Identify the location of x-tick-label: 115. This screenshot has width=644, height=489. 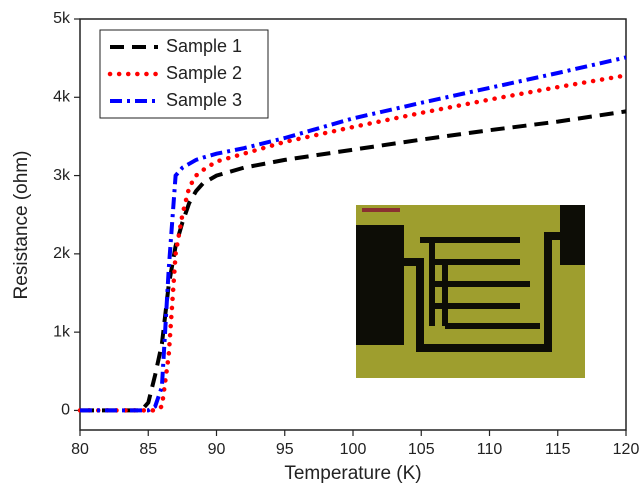
(558, 449).